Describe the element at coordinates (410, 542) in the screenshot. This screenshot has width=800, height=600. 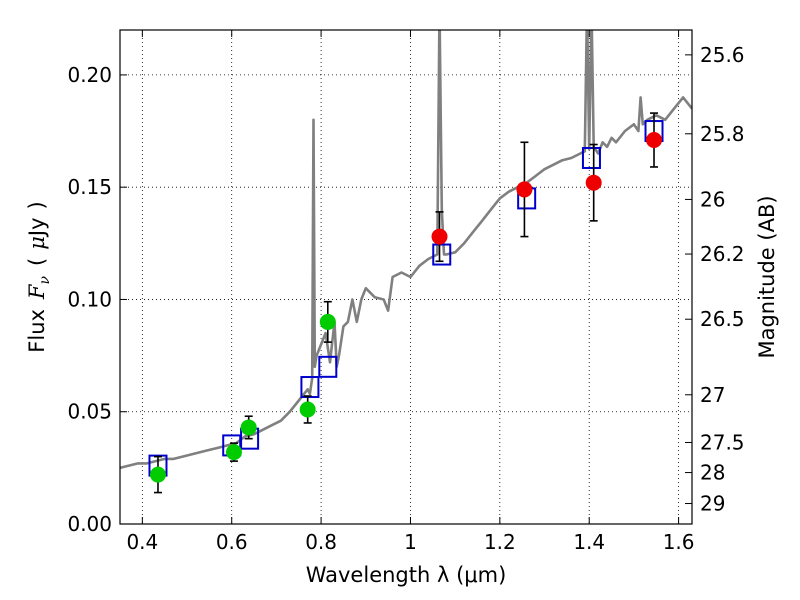
I see `x-tick-label: 1` at that location.